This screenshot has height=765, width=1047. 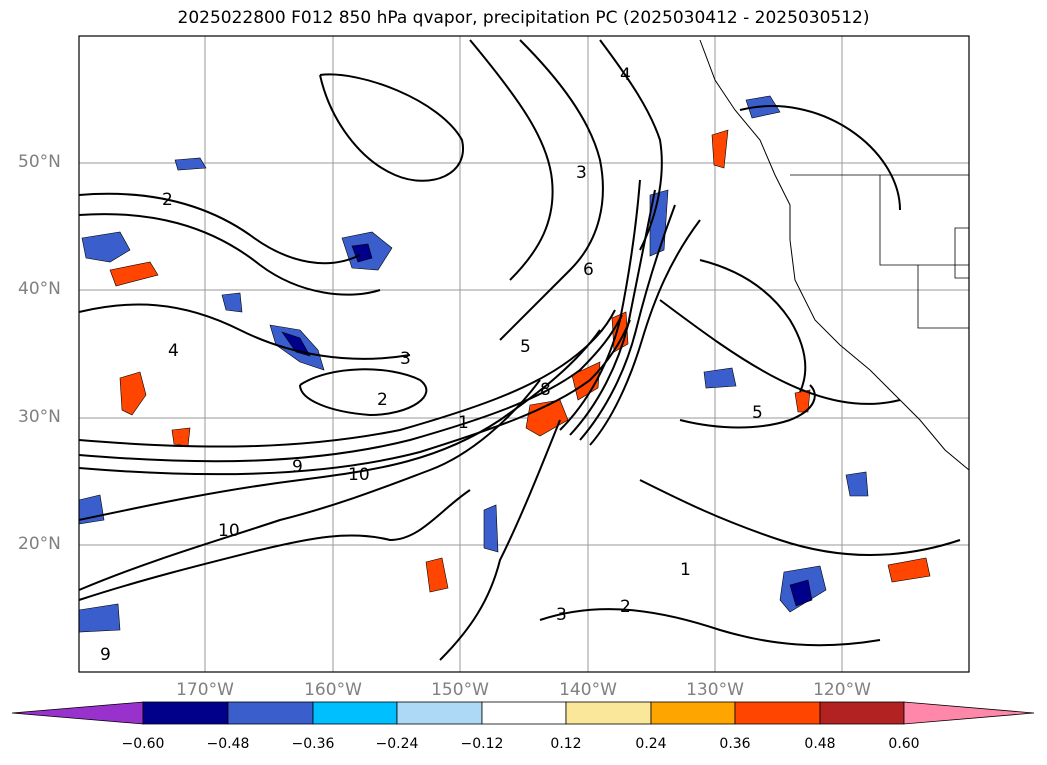 What do you see at coordinates (39, 544) in the screenshot?
I see `lat-label: 20°N` at bounding box center [39, 544].